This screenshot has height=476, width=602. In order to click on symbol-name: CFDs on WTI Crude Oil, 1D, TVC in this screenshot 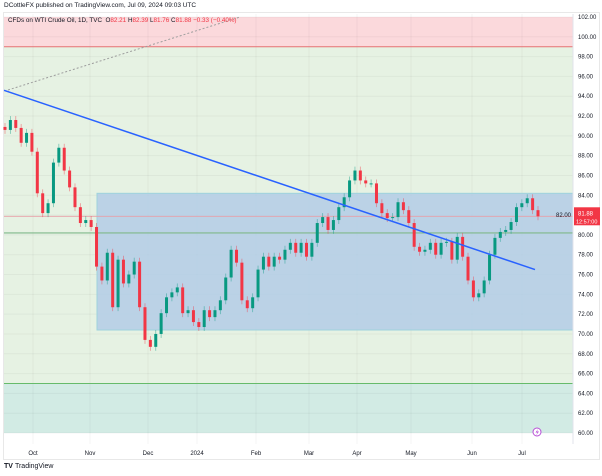, I will do `click(55, 20)`.